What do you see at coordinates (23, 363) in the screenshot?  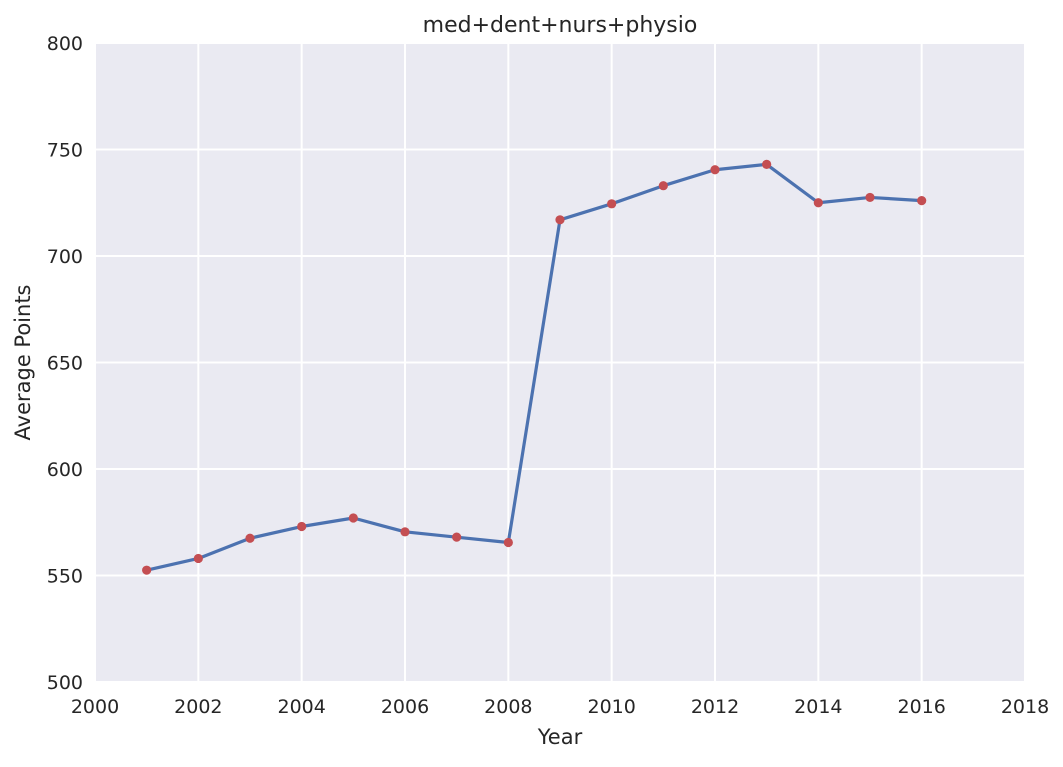 I see `y-axis-label: Average Points` at bounding box center [23, 363].